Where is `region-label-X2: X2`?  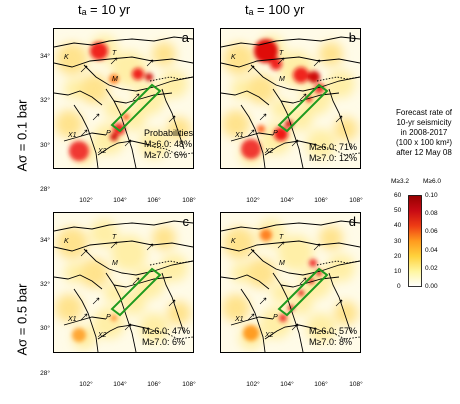
region-label-X2: X2 is located at coordinates (102, 335).